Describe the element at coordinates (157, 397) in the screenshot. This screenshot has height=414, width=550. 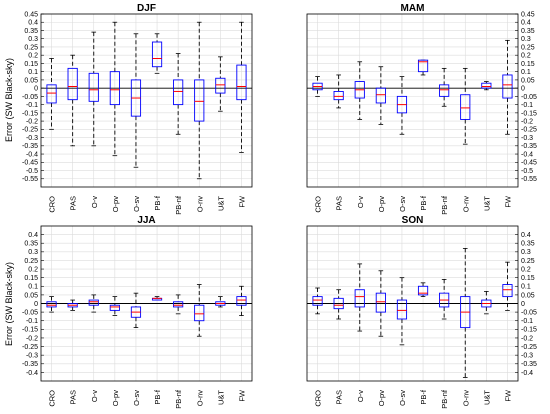
I see `x-tick-label: PB-f` at that location.